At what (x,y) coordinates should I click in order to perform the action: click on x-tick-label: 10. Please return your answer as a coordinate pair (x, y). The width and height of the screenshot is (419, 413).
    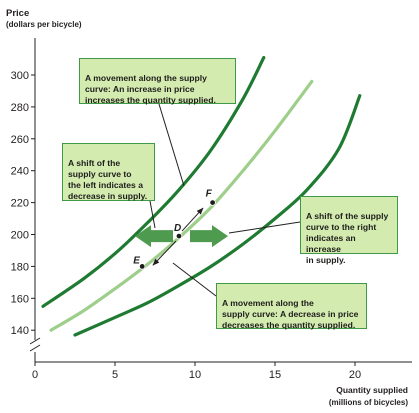
    Looking at the image, I should click on (195, 375).